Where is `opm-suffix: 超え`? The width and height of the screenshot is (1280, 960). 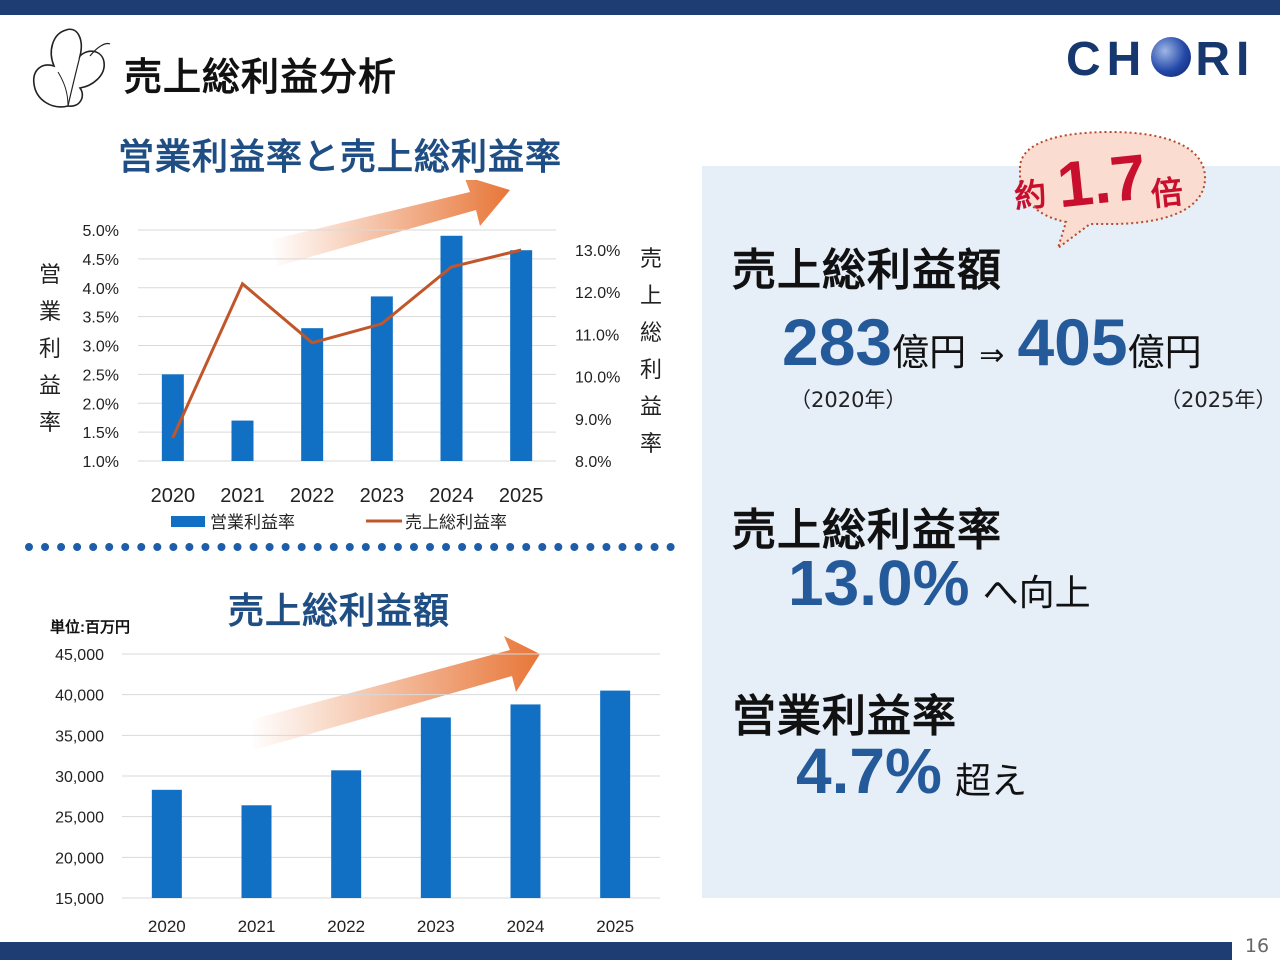
opm-suffix: 超え is located at coordinates (990, 781).